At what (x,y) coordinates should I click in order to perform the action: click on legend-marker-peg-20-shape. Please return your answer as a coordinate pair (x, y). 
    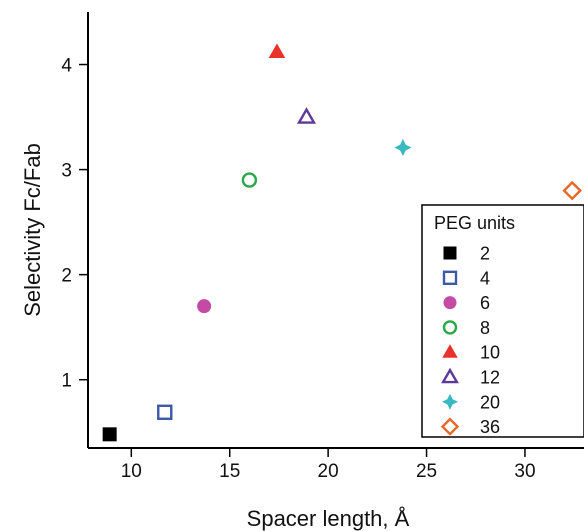
    Looking at the image, I should click on (450, 401).